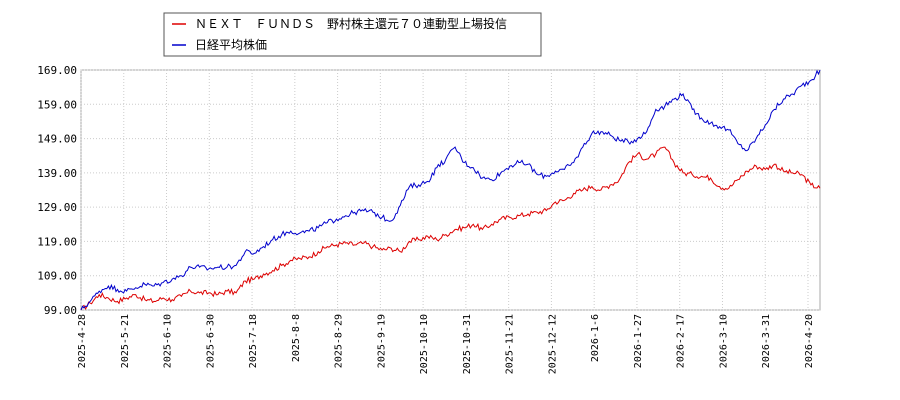 The image size is (900, 400). What do you see at coordinates (168, 341) in the screenshot?
I see `x-tick-label: 2025-6-10` at bounding box center [168, 341].